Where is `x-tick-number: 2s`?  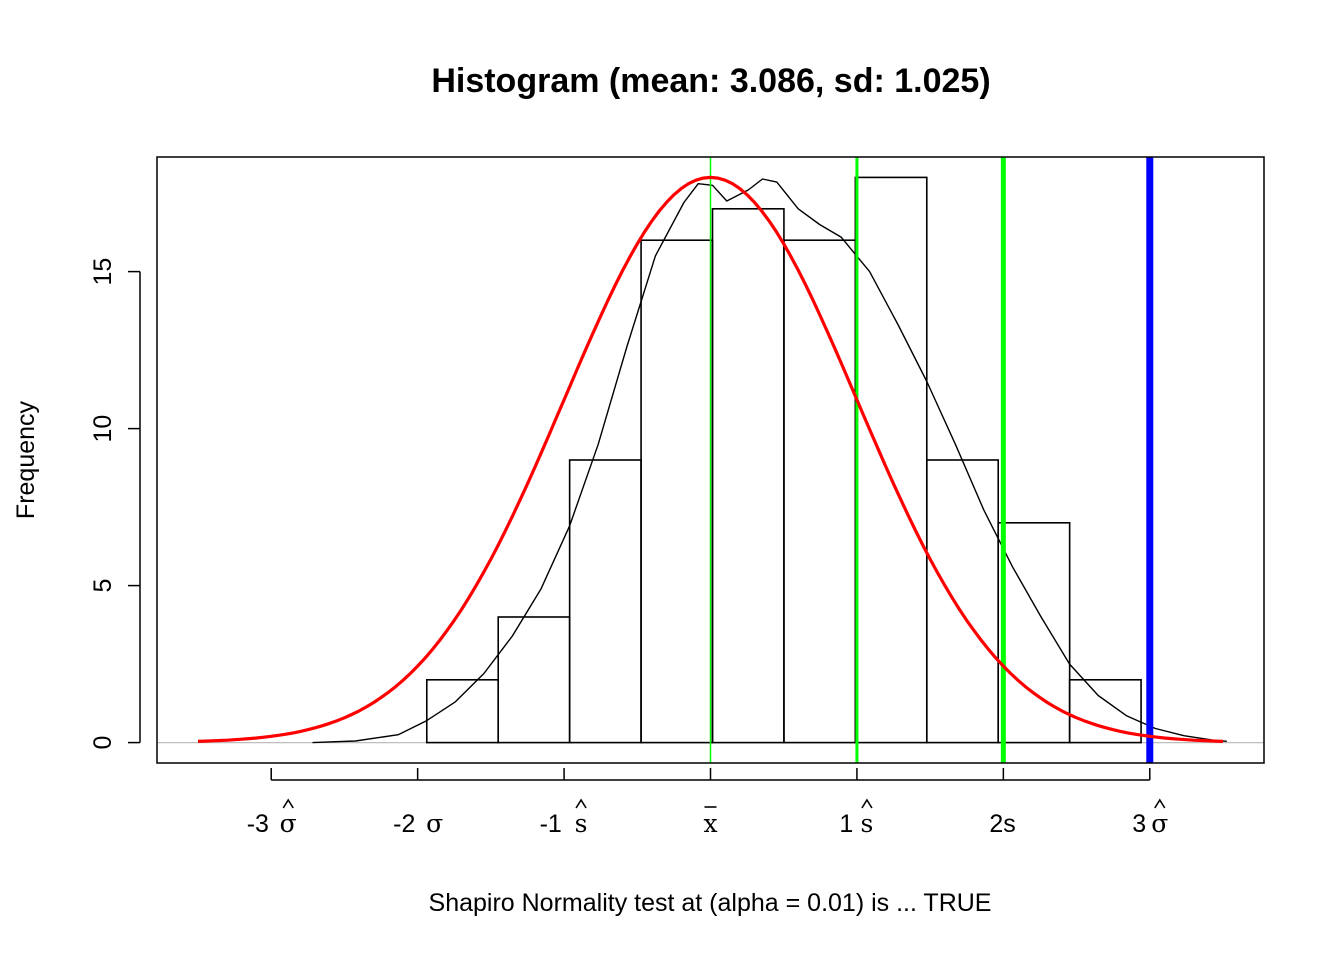 x-tick-number: 2s is located at coordinates (1002, 824).